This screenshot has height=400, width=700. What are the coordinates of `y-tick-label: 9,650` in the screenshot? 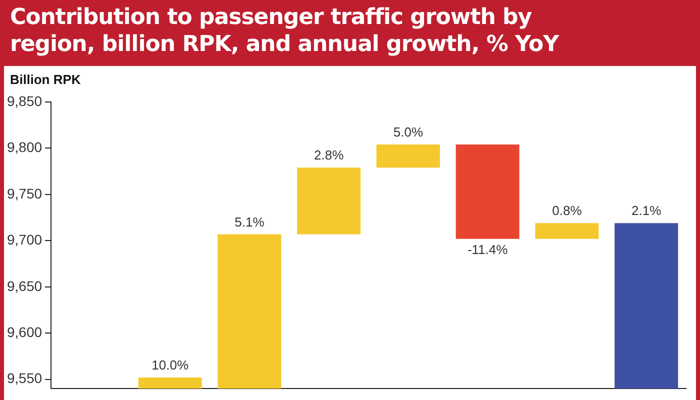 It's located at (24, 286).